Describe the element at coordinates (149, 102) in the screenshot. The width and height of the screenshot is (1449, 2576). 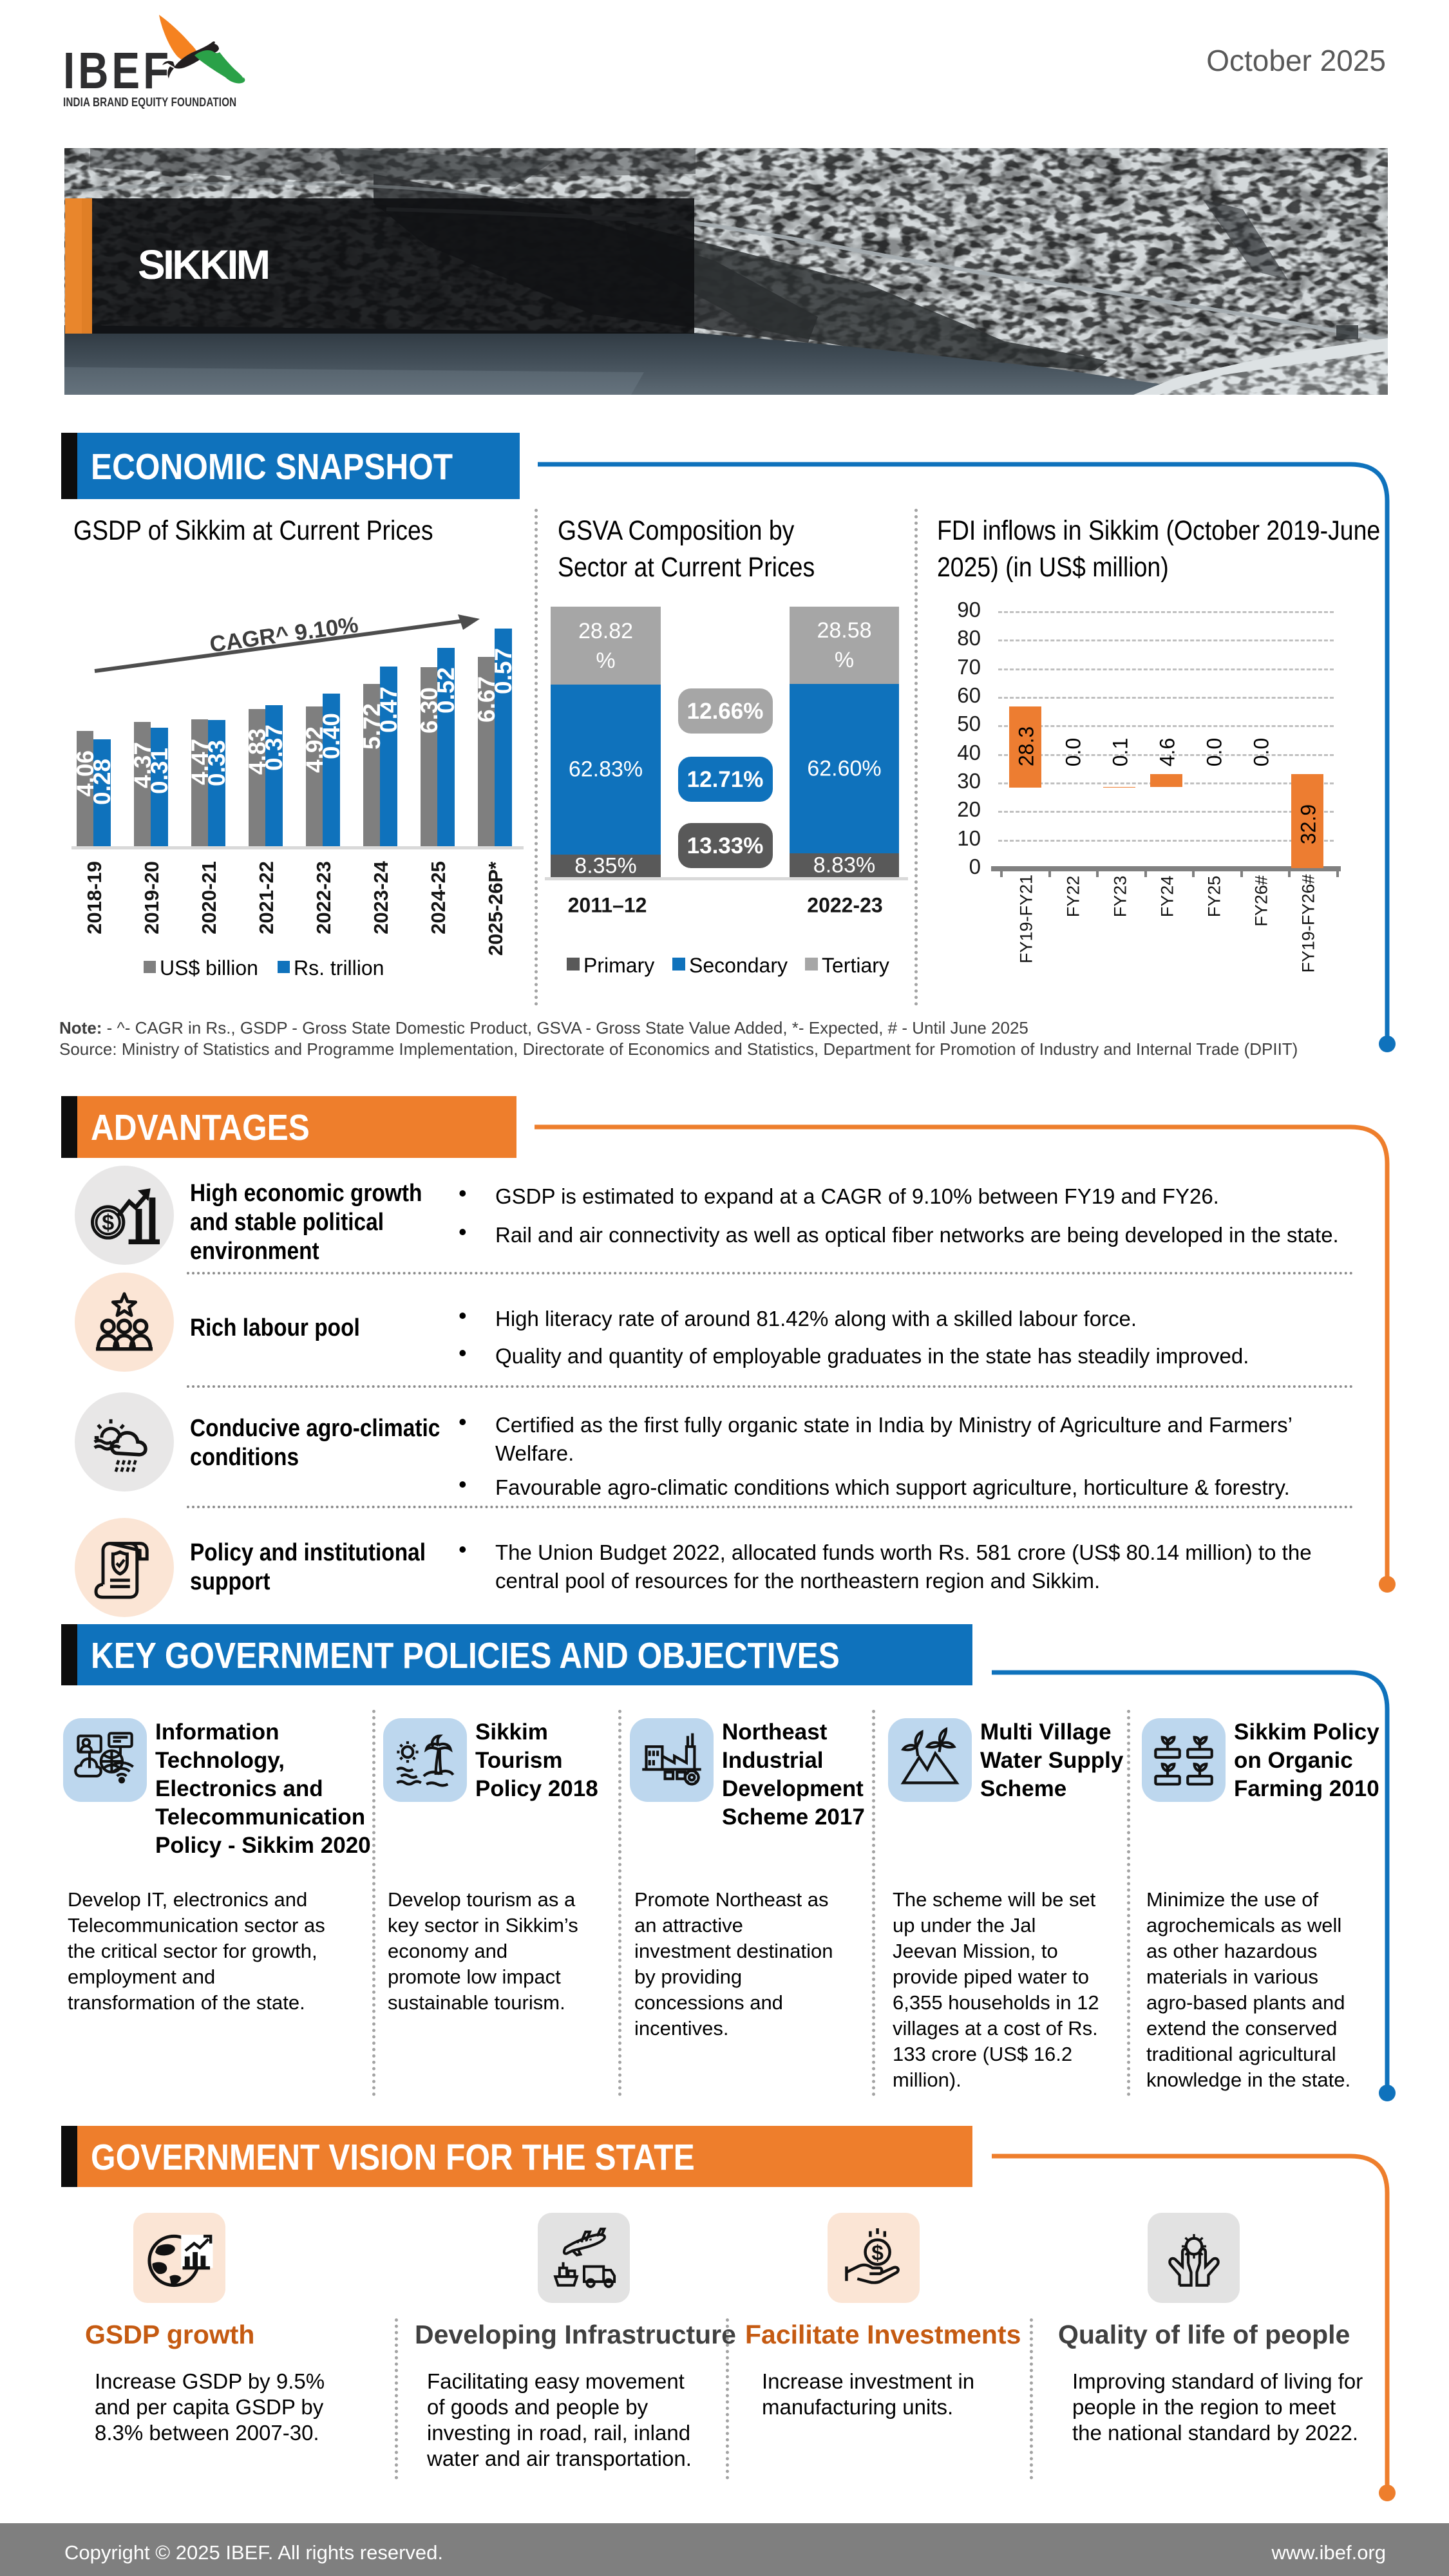
I see `svg-text: INDIA BRAND EQUITY FOUNDATION` at that location.